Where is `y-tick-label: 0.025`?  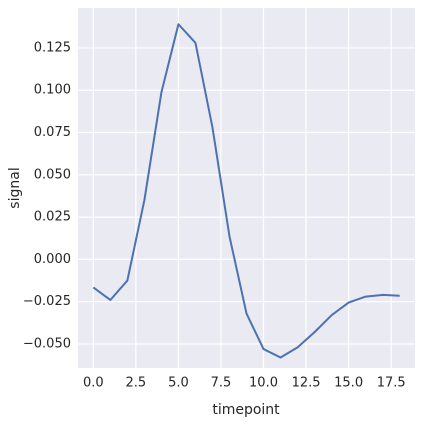 y-tick-label: 0.025 is located at coordinates (52, 217).